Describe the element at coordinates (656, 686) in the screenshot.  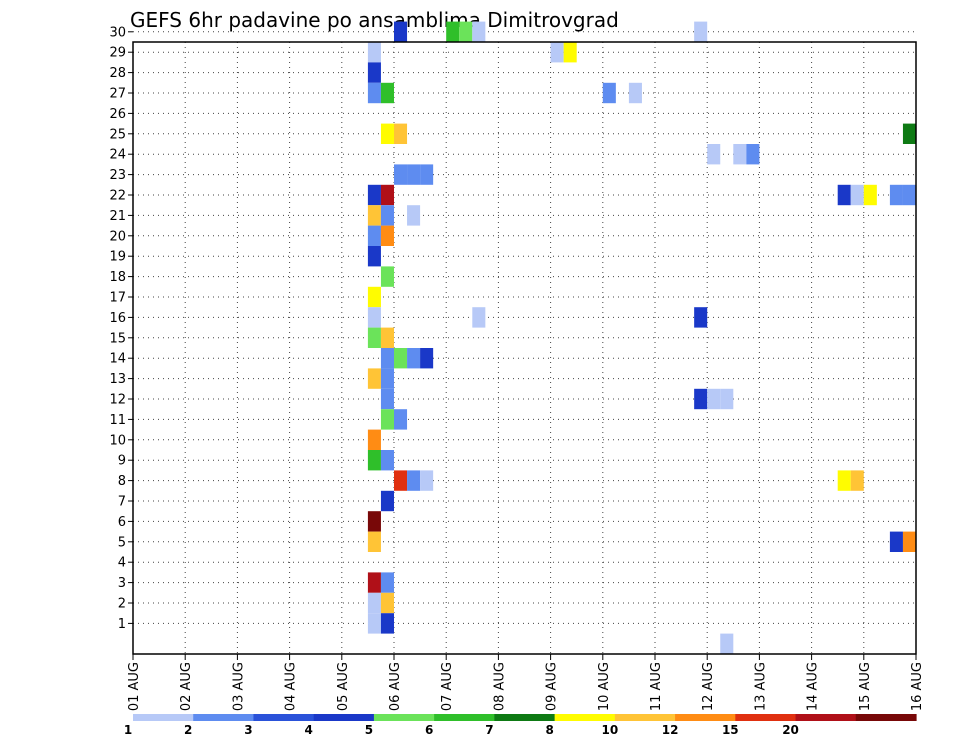
I see `x-tick-label: 11 AUG` at that location.